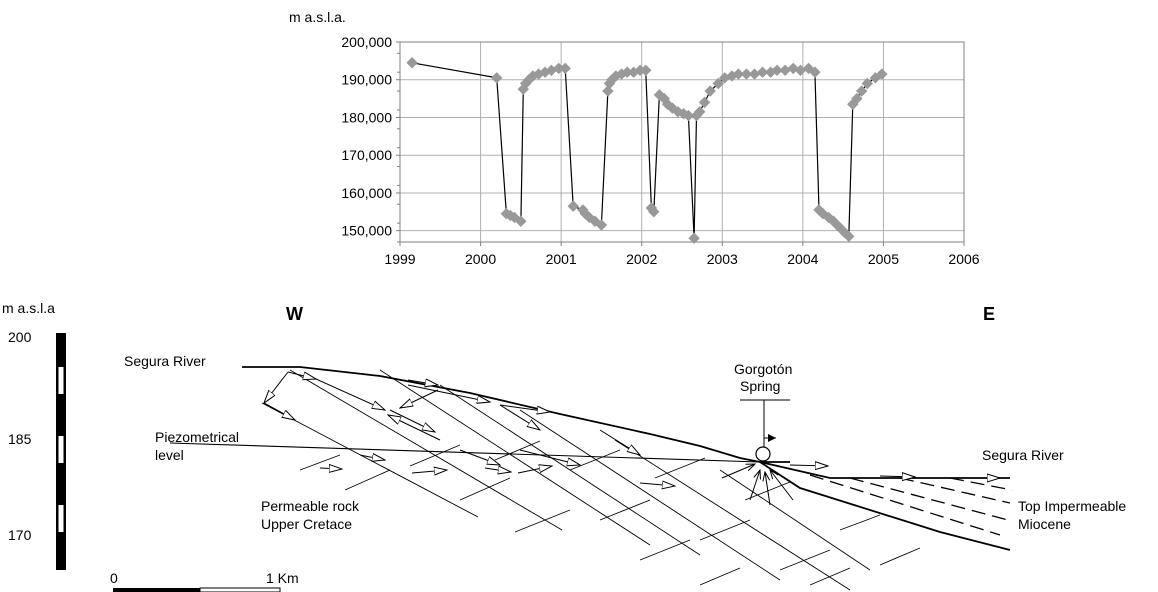 The image size is (1158, 592). Describe the element at coordinates (366, 80) in the screenshot. I see `y-tick-label: 190,000` at that location.